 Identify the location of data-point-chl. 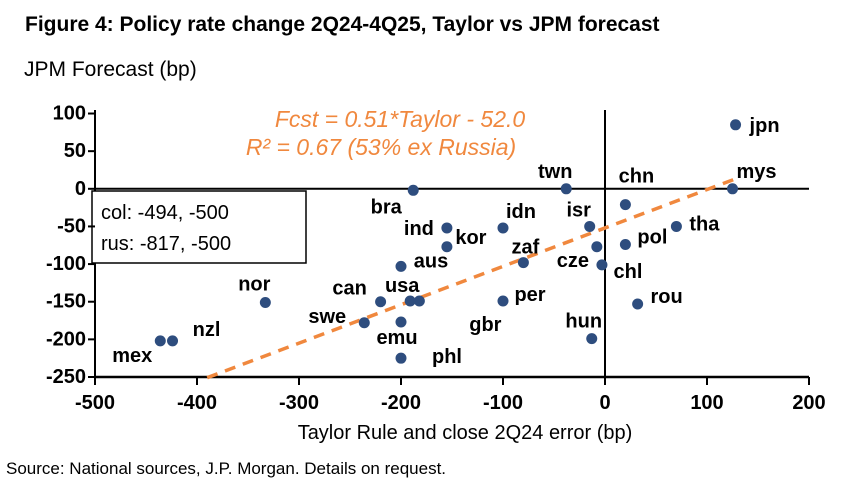
(602, 265).